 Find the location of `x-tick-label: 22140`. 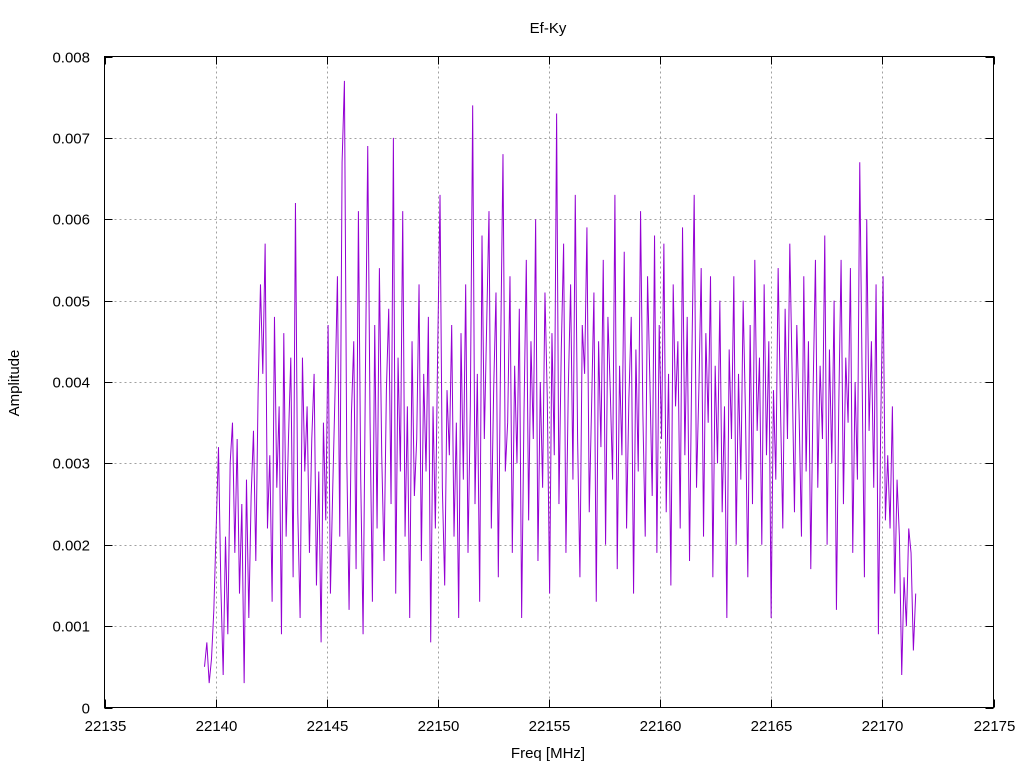

x-tick-label: 22140 is located at coordinates (217, 726).